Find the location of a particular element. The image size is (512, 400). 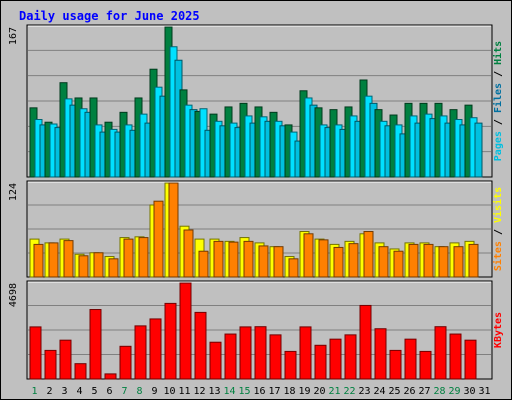

day-label: 20 is located at coordinates (319, 391).